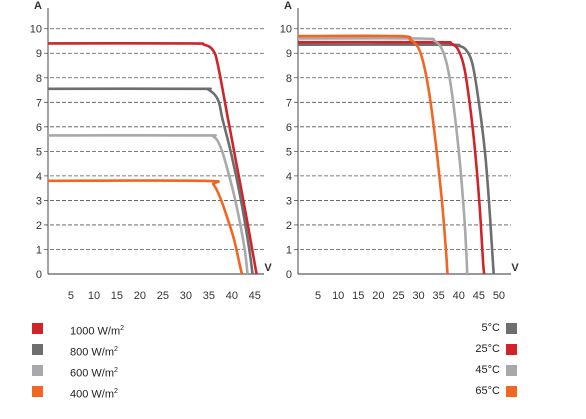 Image resolution: width=586 pixels, height=419 pixels. What do you see at coordinates (510, 362) in the screenshot?
I see `legend-temperature: 5°C 25°C 45°C 65°C` at bounding box center [510, 362].